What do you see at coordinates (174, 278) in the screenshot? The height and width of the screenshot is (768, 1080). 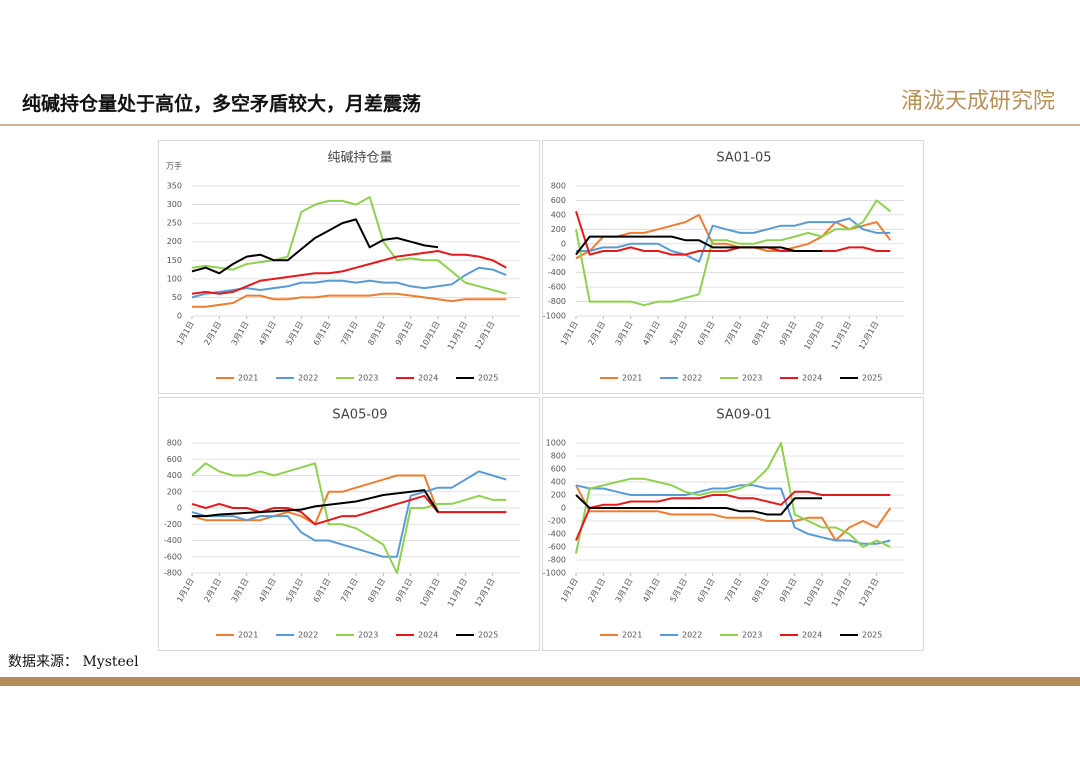 I see `y-tick-label: 100` at bounding box center [174, 278].